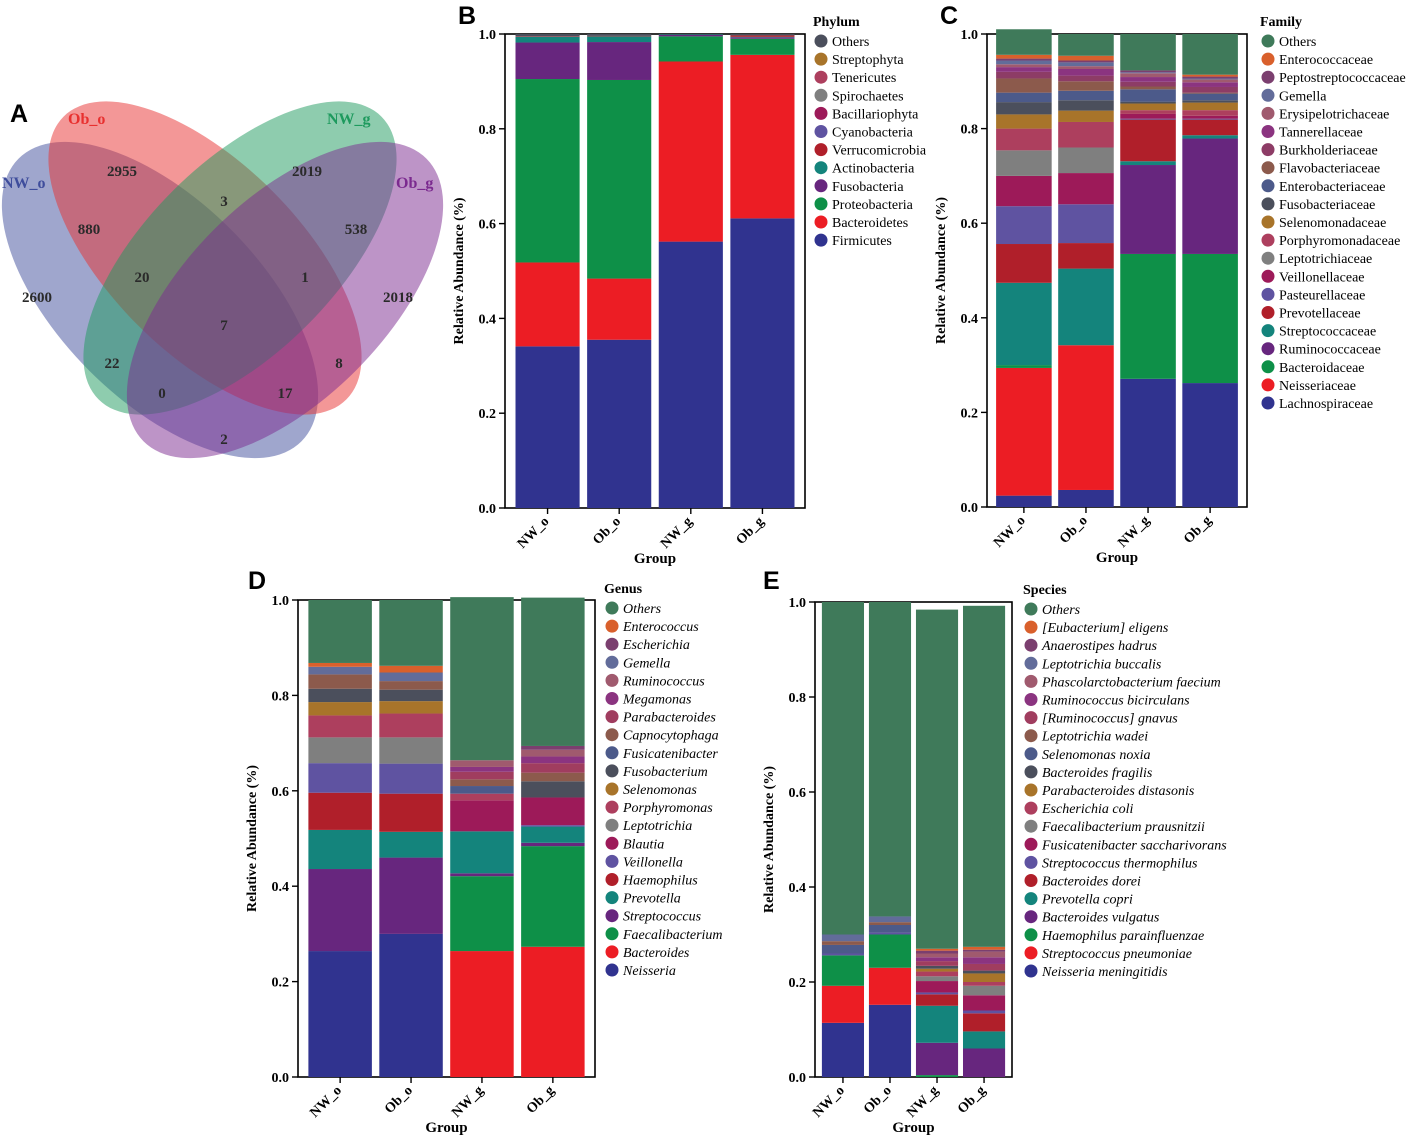  What do you see at coordinates (281, 983) in the screenshot?
I see `y-tick-label: 0.2` at bounding box center [281, 983].